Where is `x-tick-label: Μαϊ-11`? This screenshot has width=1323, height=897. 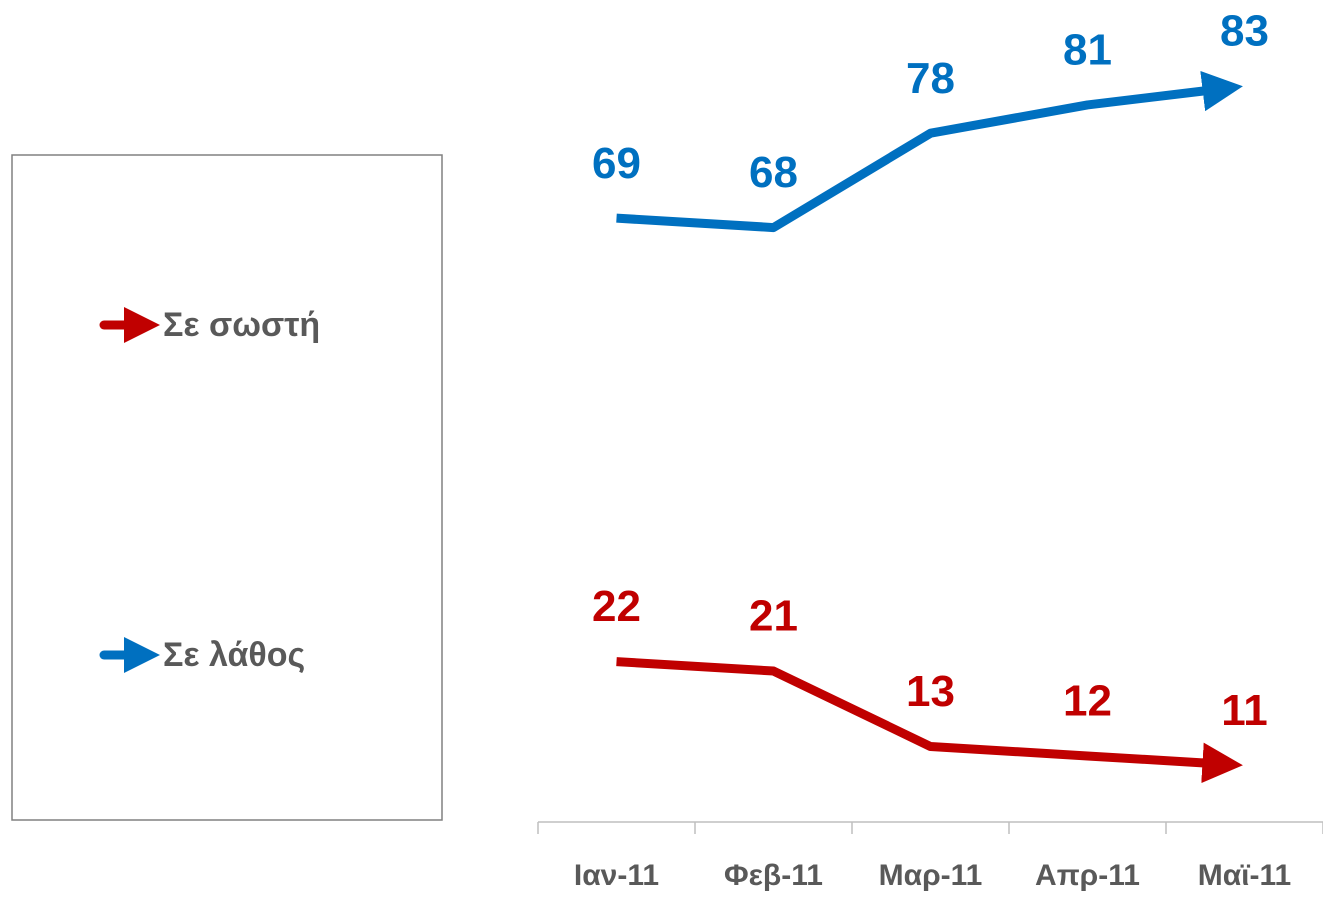
x-tick-label: Μαϊ-11 is located at coordinates (1244, 875).